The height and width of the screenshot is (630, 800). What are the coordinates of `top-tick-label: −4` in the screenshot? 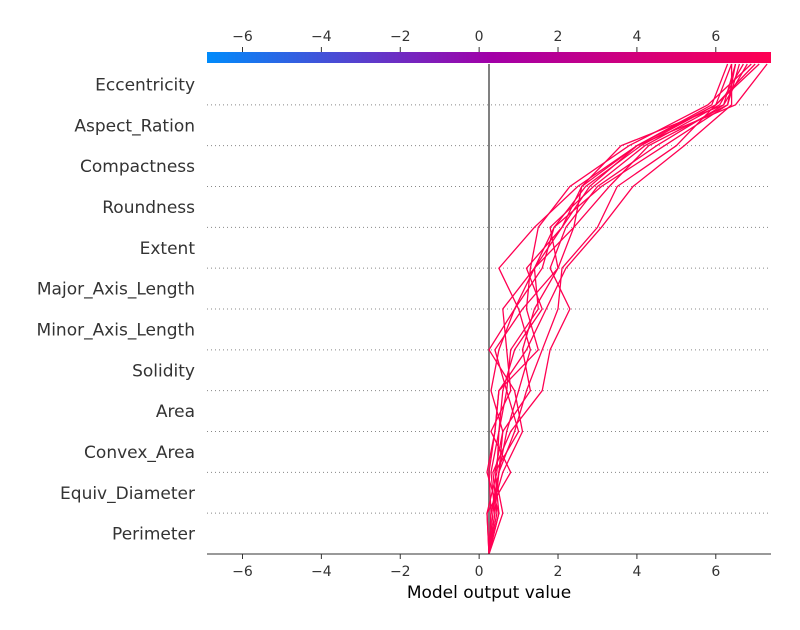 It's located at (321, 37).